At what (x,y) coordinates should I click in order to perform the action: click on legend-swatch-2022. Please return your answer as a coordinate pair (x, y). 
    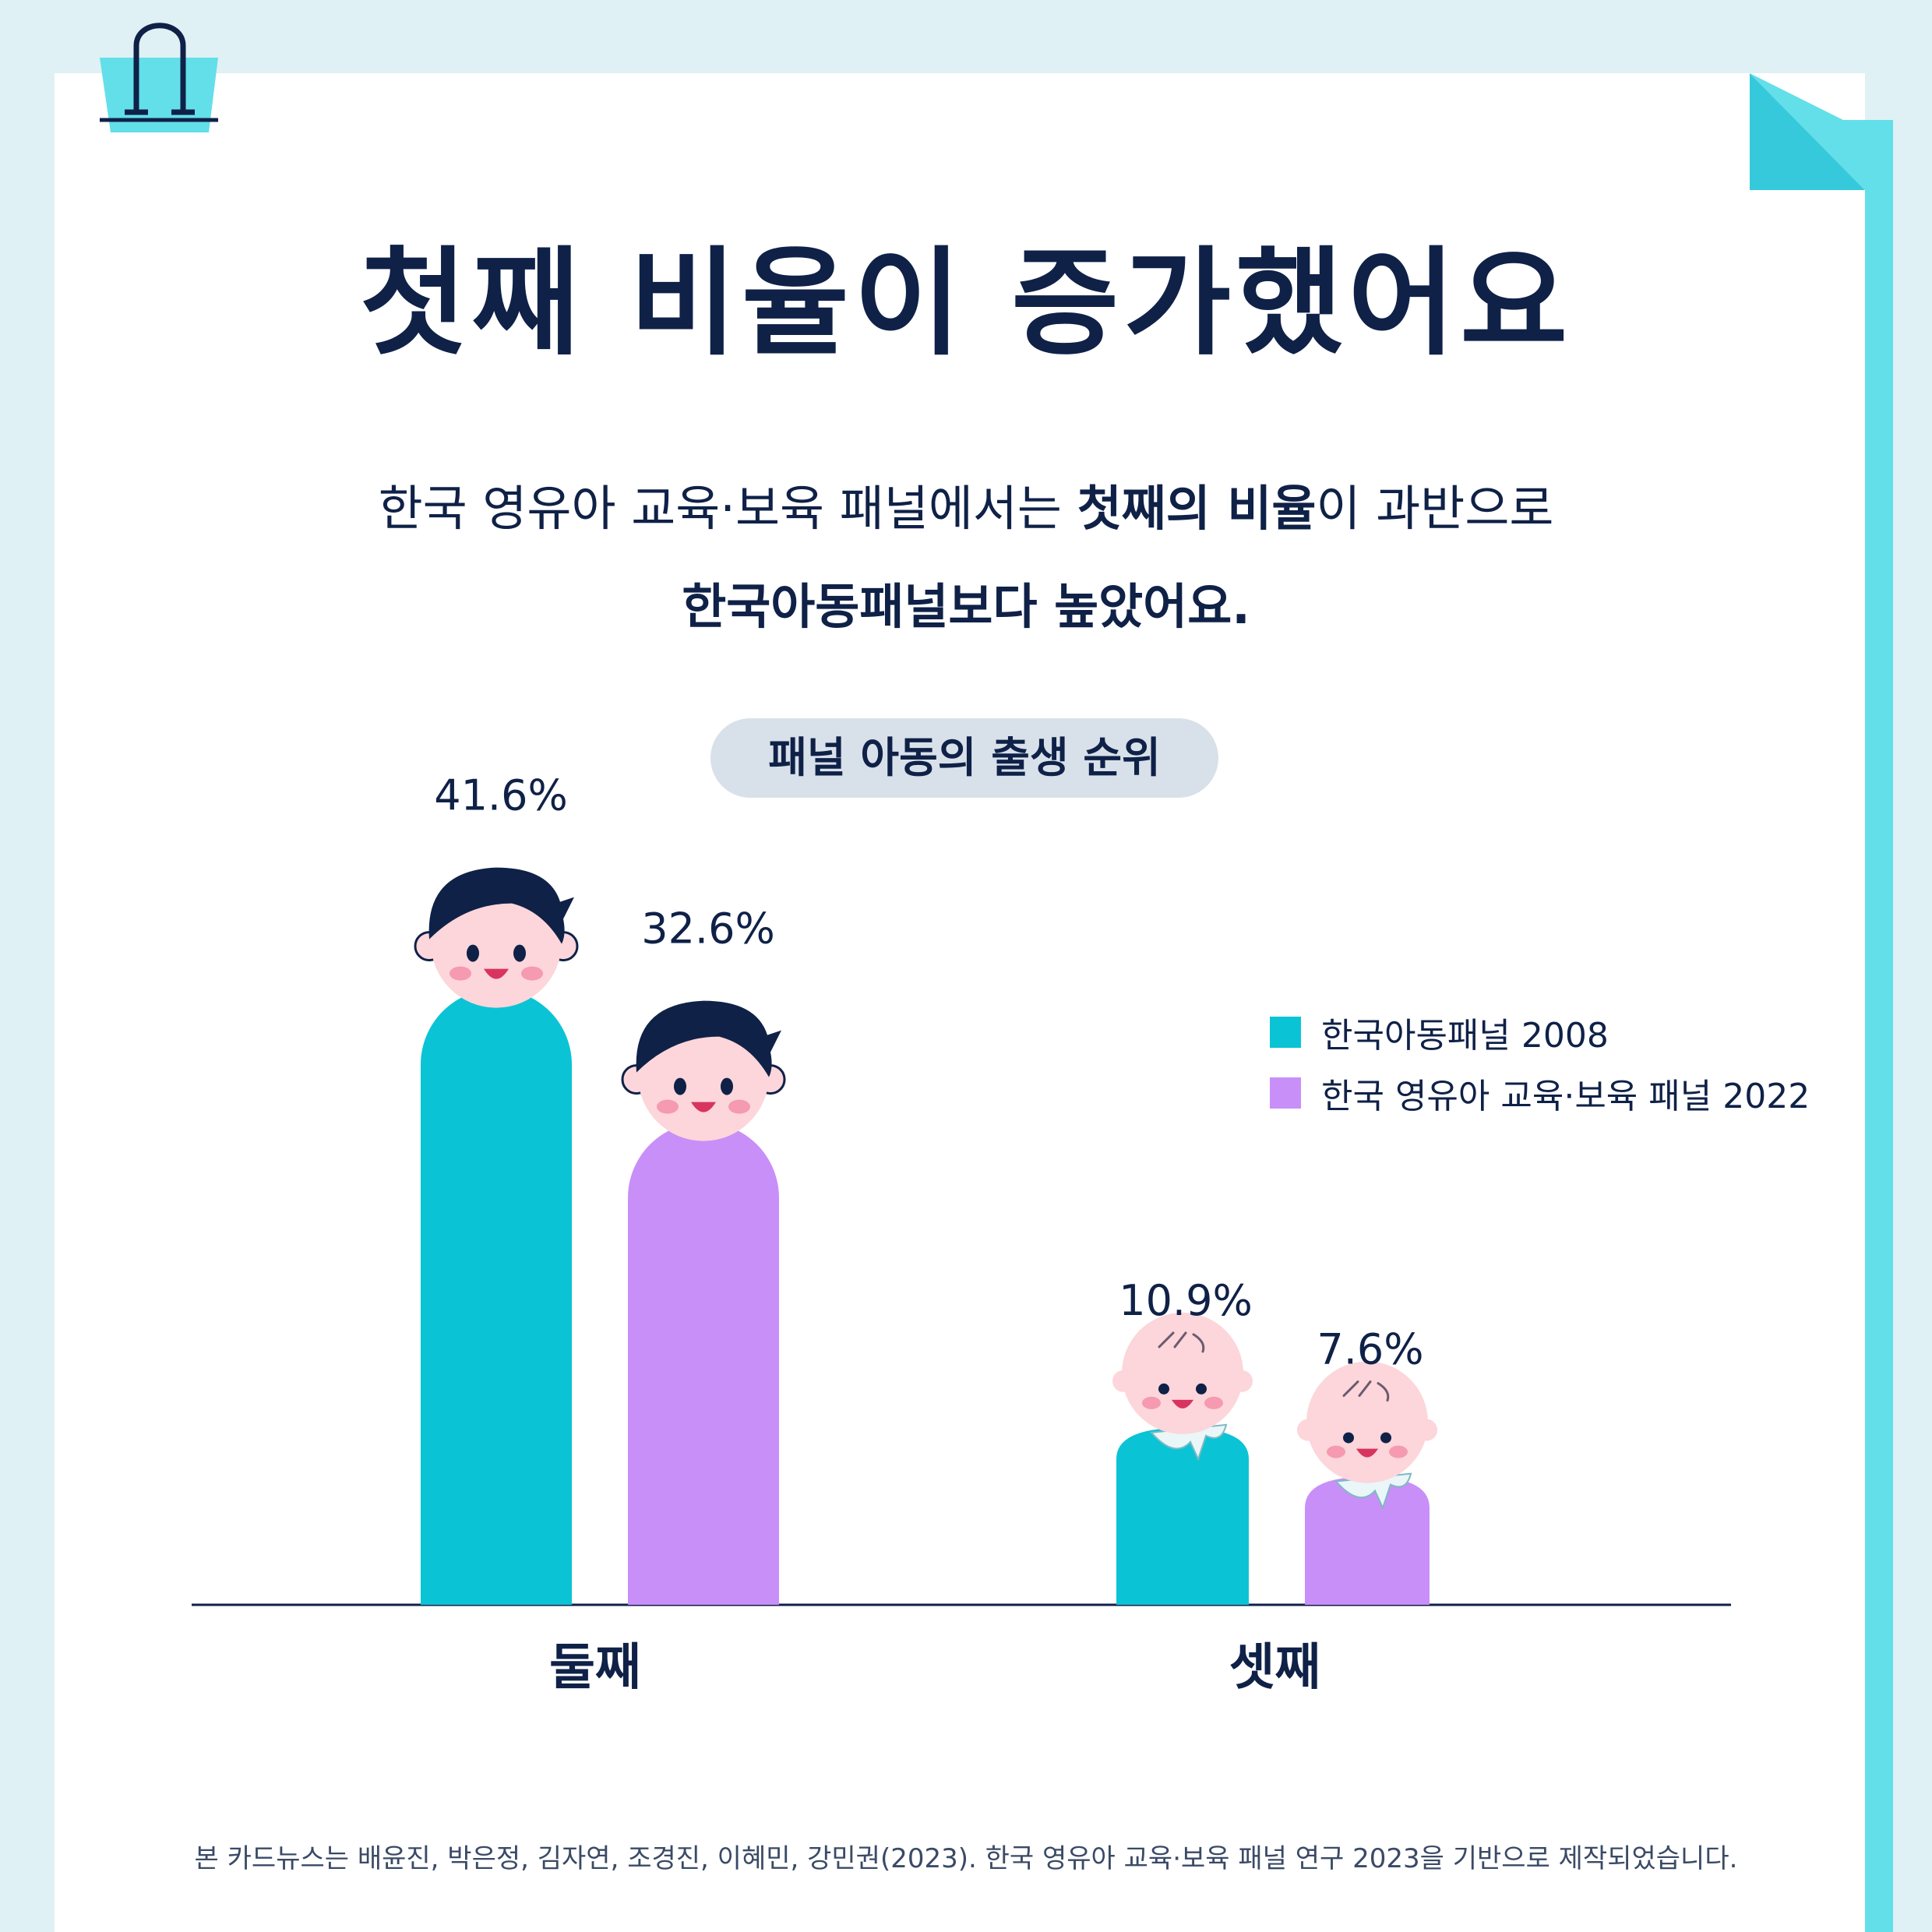
    Looking at the image, I should click on (1285, 1093).